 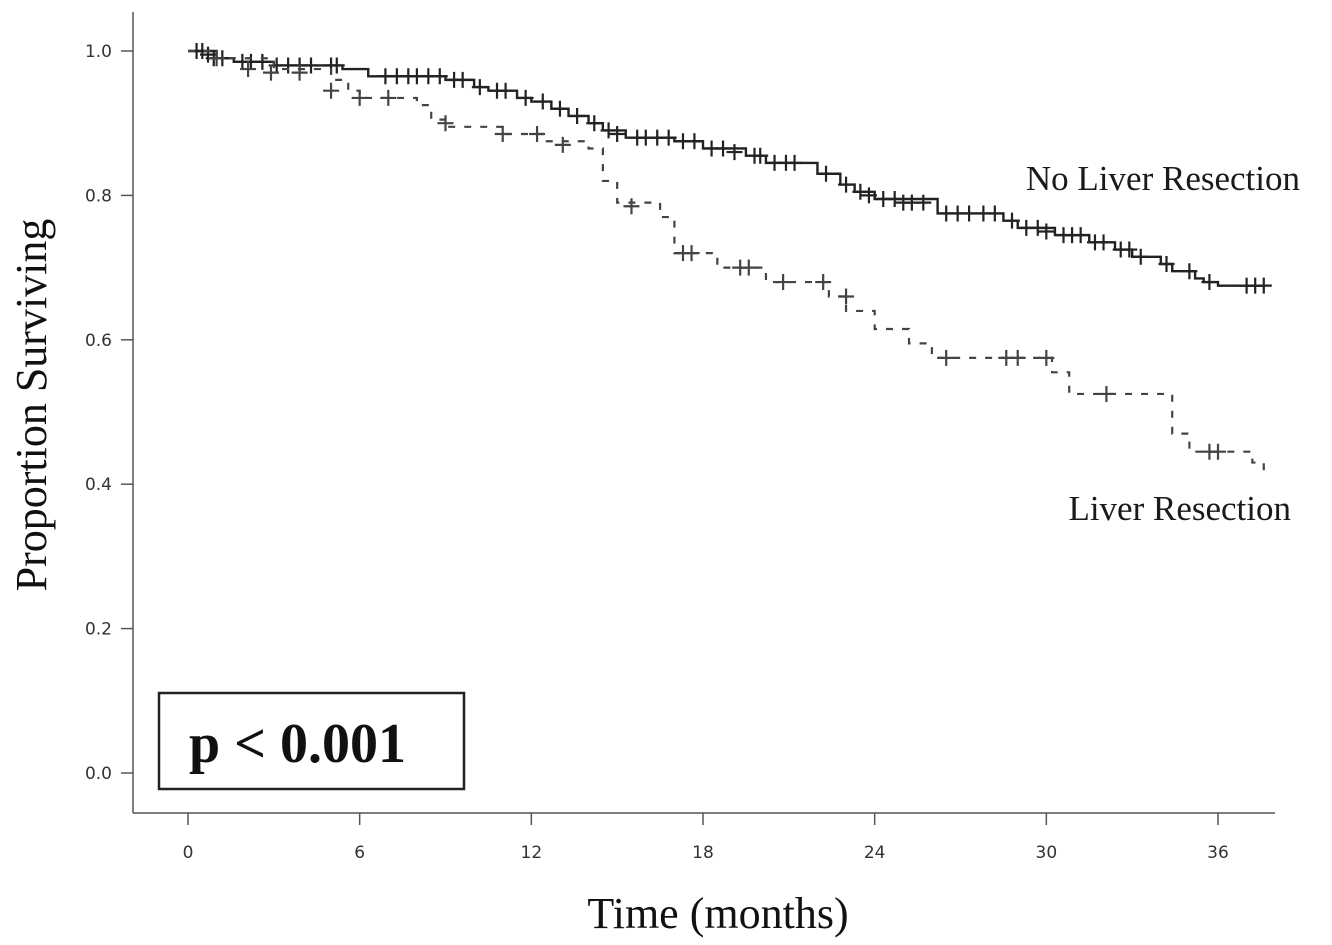 What do you see at coordinates (188, 853) in the screenshot?
I see `x-tick-label: 0` at bounding box center [188, 853].